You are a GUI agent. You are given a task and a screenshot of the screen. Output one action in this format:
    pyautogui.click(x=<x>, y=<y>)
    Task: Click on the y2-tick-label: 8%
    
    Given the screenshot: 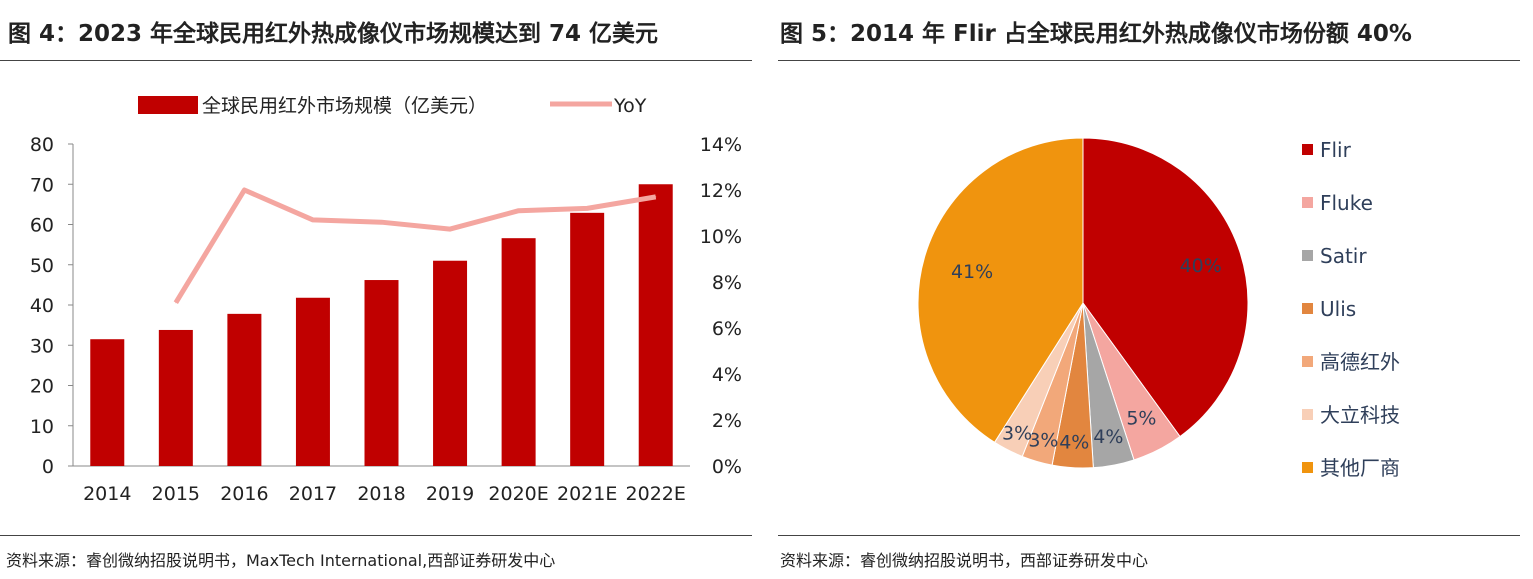 What is the action you would take?
    pyautogui.click(x=727, y=283)
    